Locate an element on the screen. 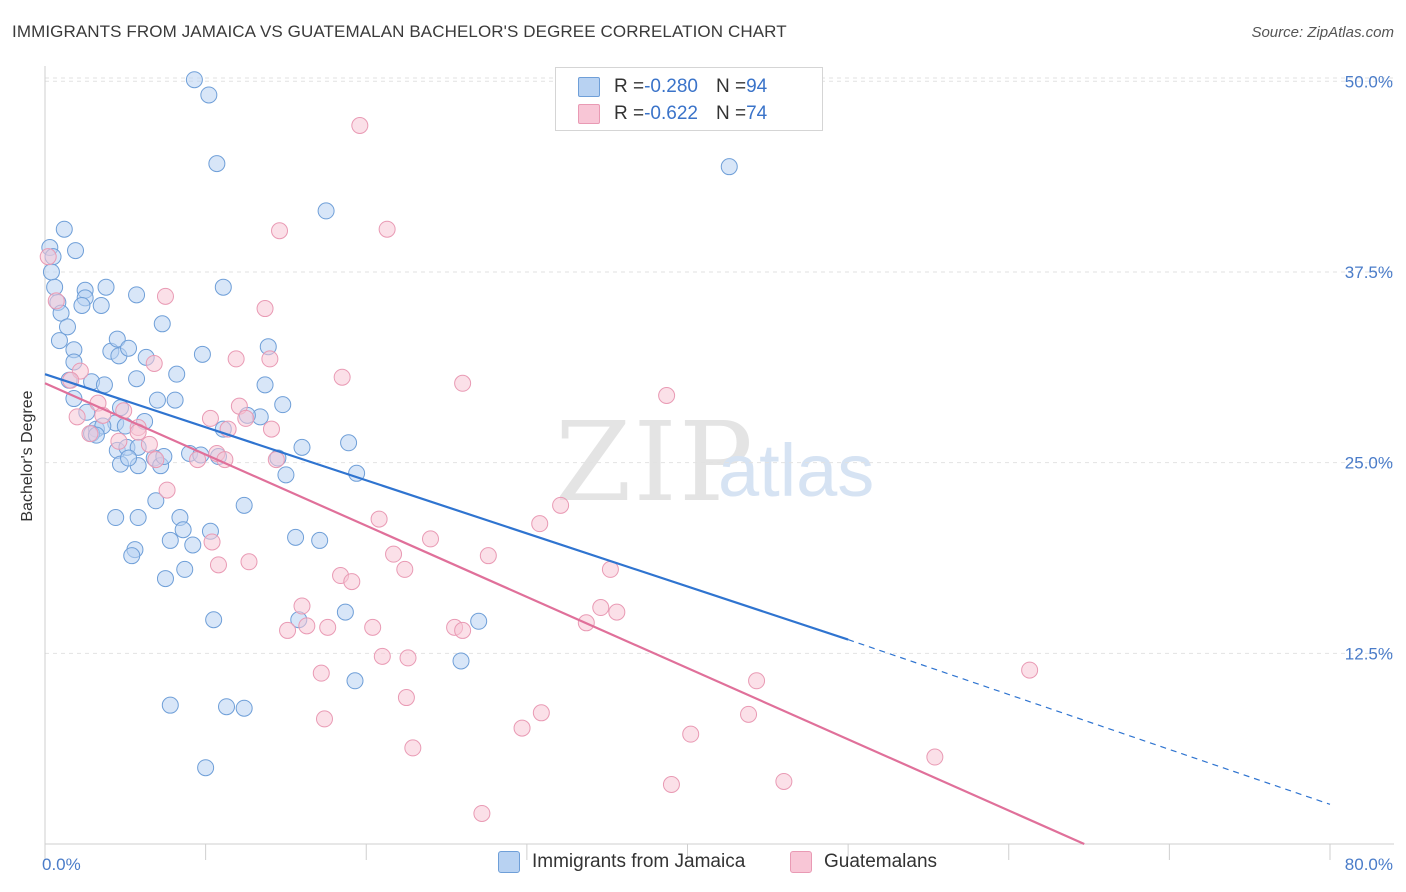  legend-n-value: 74 is located at coordinates (757, 113).